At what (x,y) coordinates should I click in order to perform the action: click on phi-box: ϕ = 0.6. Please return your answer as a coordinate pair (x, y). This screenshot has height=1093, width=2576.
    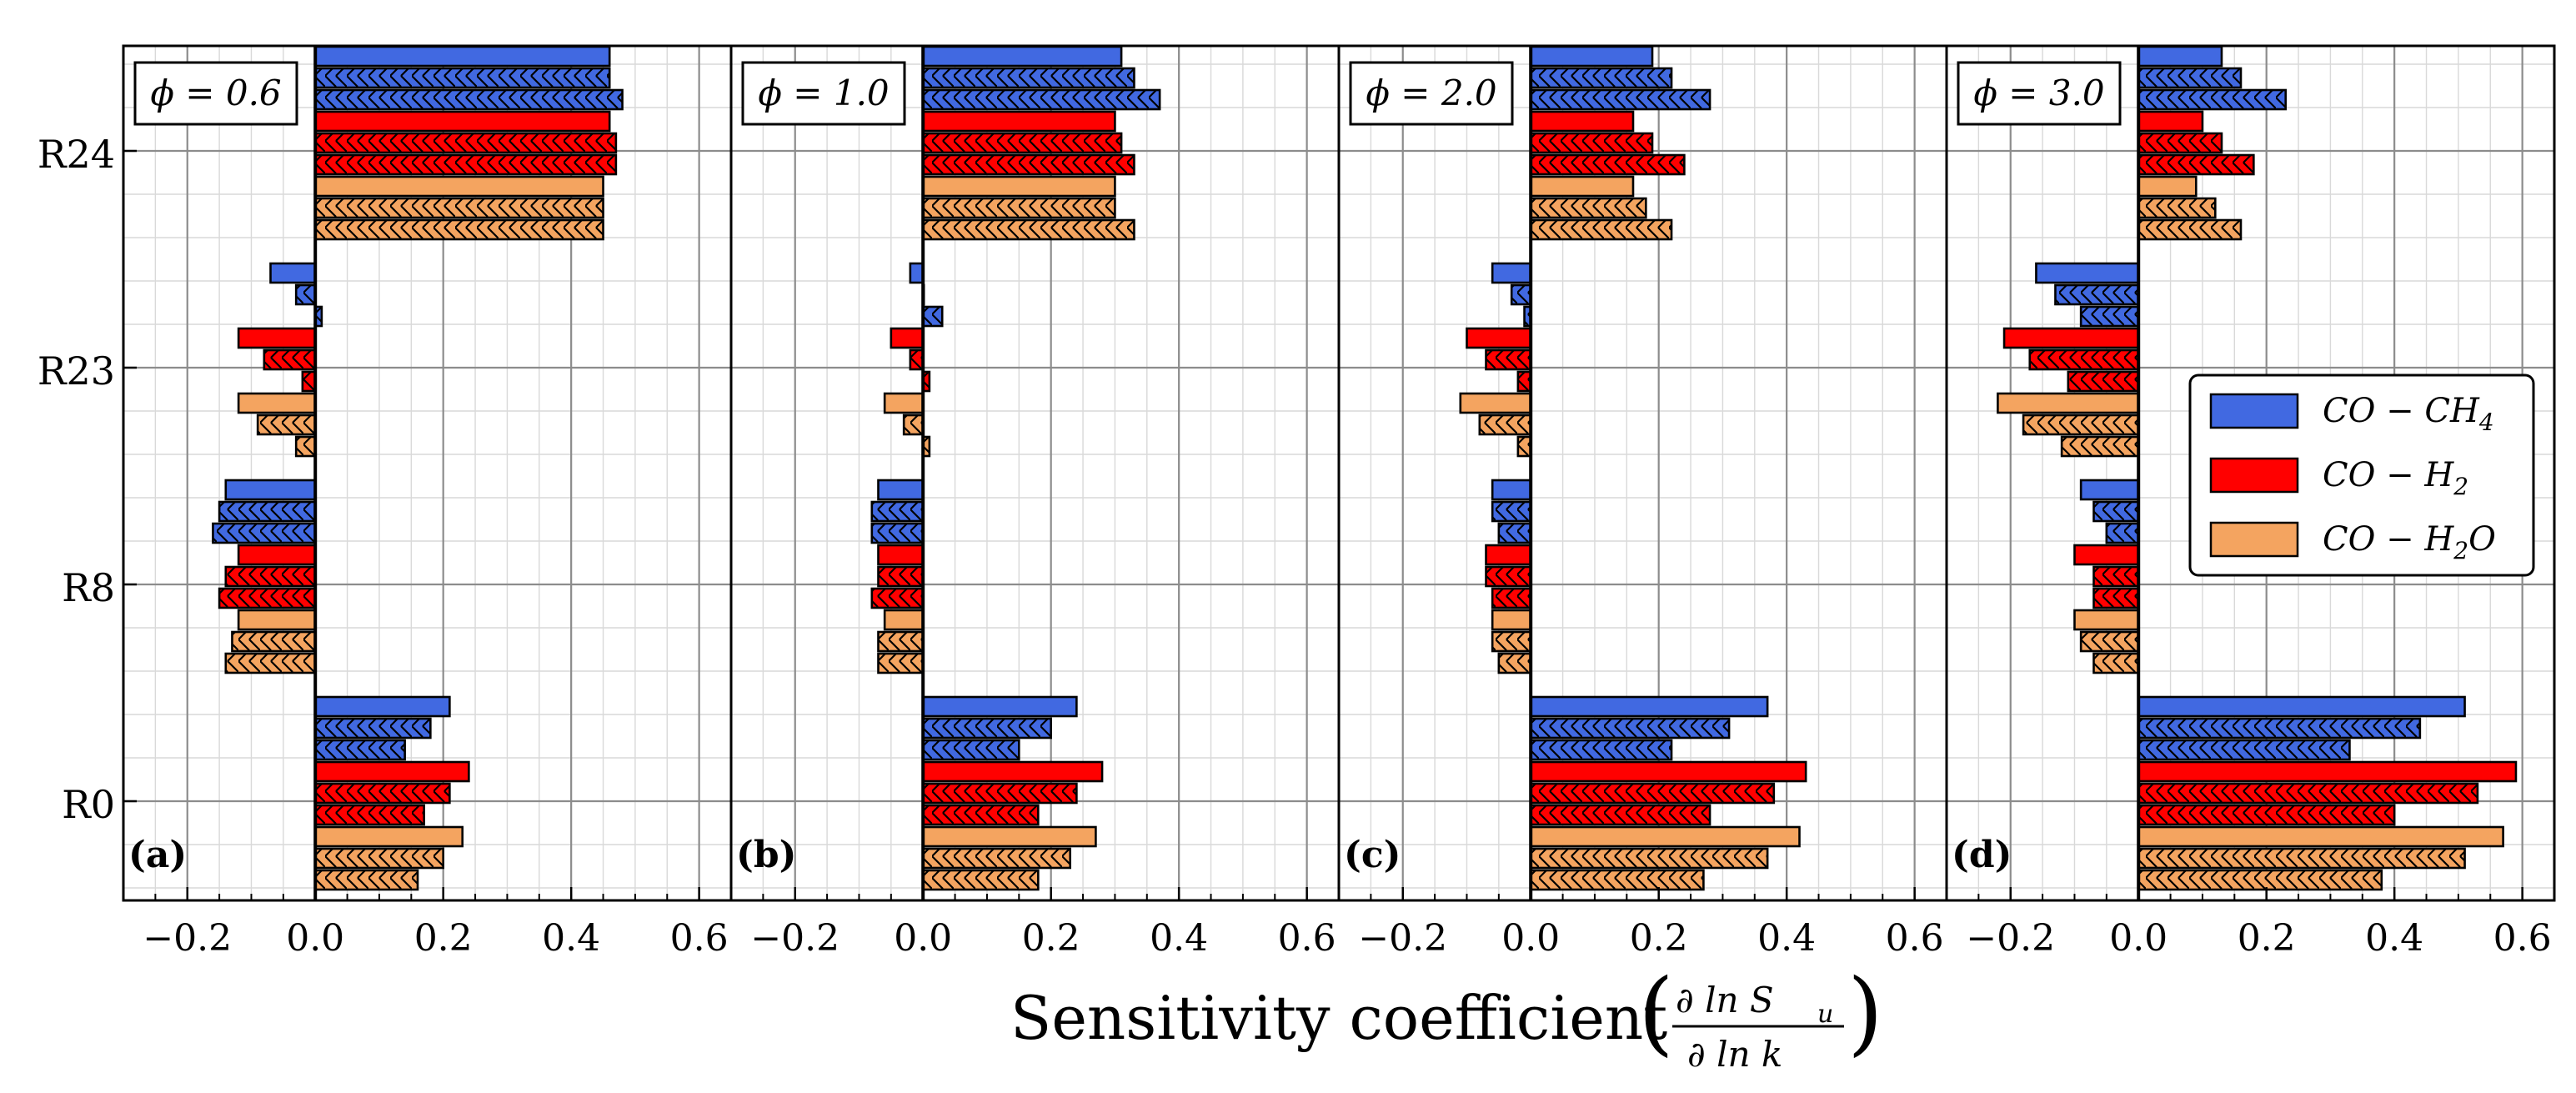
    Looking at the image, I should click on (215, 93).